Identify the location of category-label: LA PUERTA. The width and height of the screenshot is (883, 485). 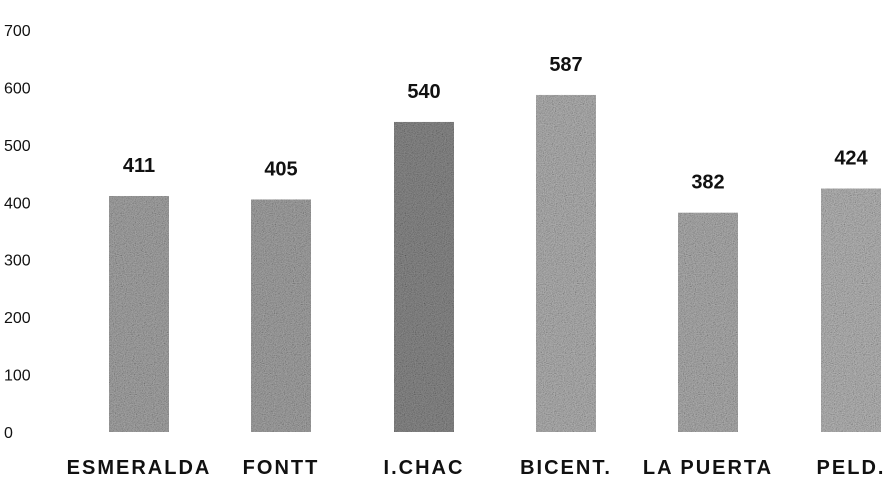
(708, 468).